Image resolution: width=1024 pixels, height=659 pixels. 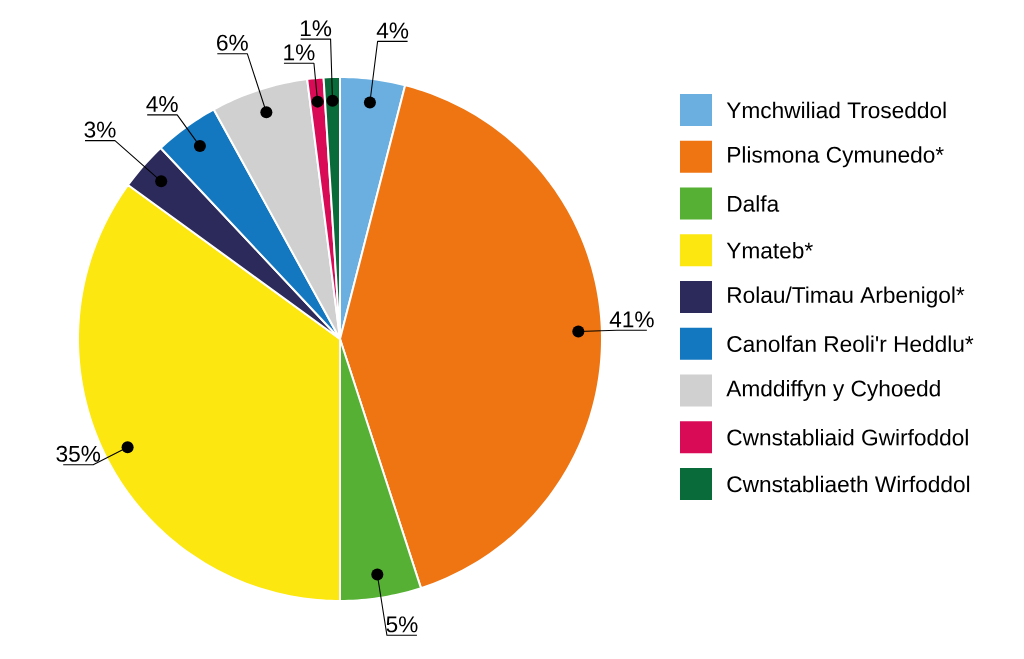 I want to click on data-label: 41%, so click(x=631, y=319).